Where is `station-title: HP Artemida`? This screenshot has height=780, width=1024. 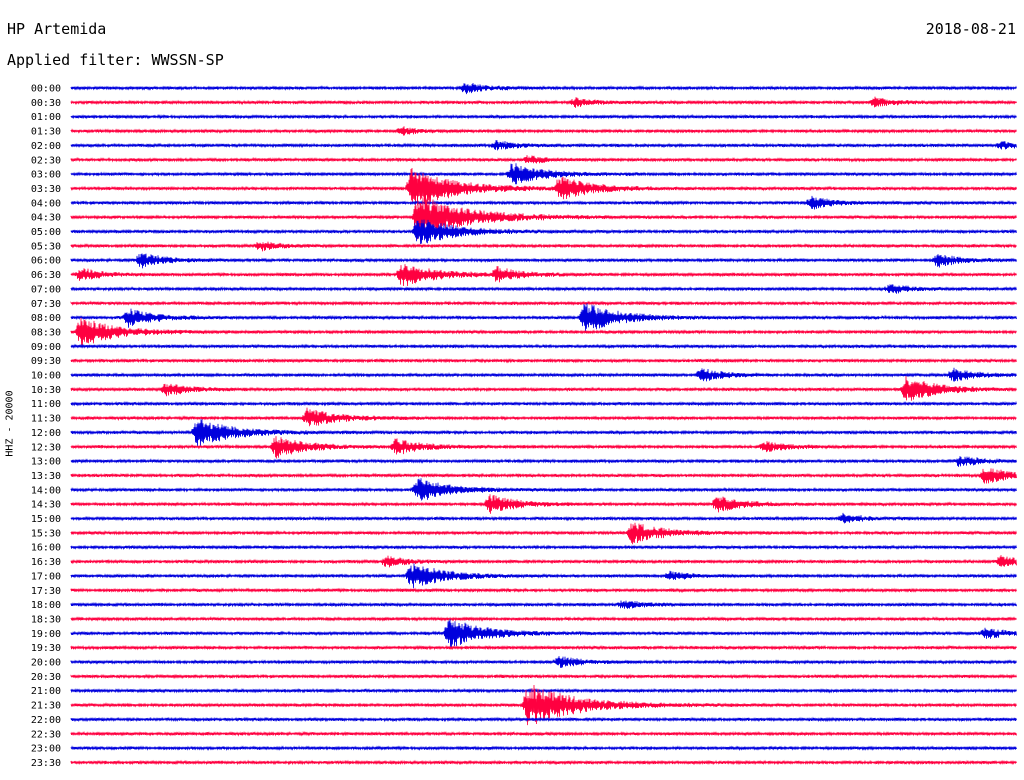 station-title: HP Artemida is located at coordinates (57, 29).